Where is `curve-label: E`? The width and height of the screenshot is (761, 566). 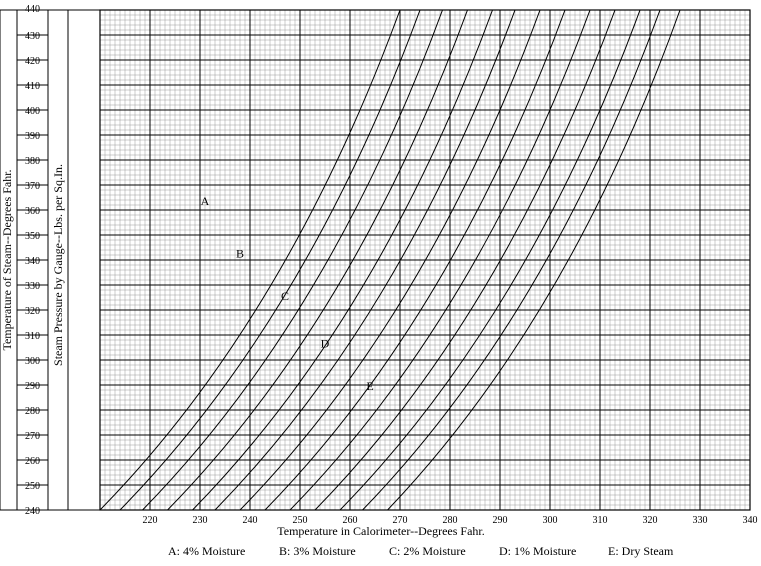 curve-label: E is located at coordinates (369, 386).